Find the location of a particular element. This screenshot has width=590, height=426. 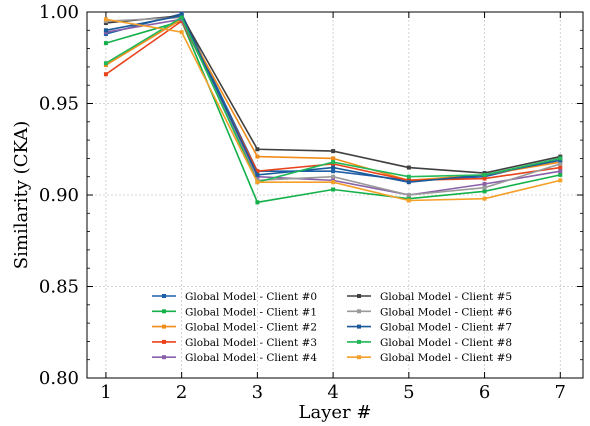

legend-item: Global Model - Client #2 is located at coordinates (234, 328).